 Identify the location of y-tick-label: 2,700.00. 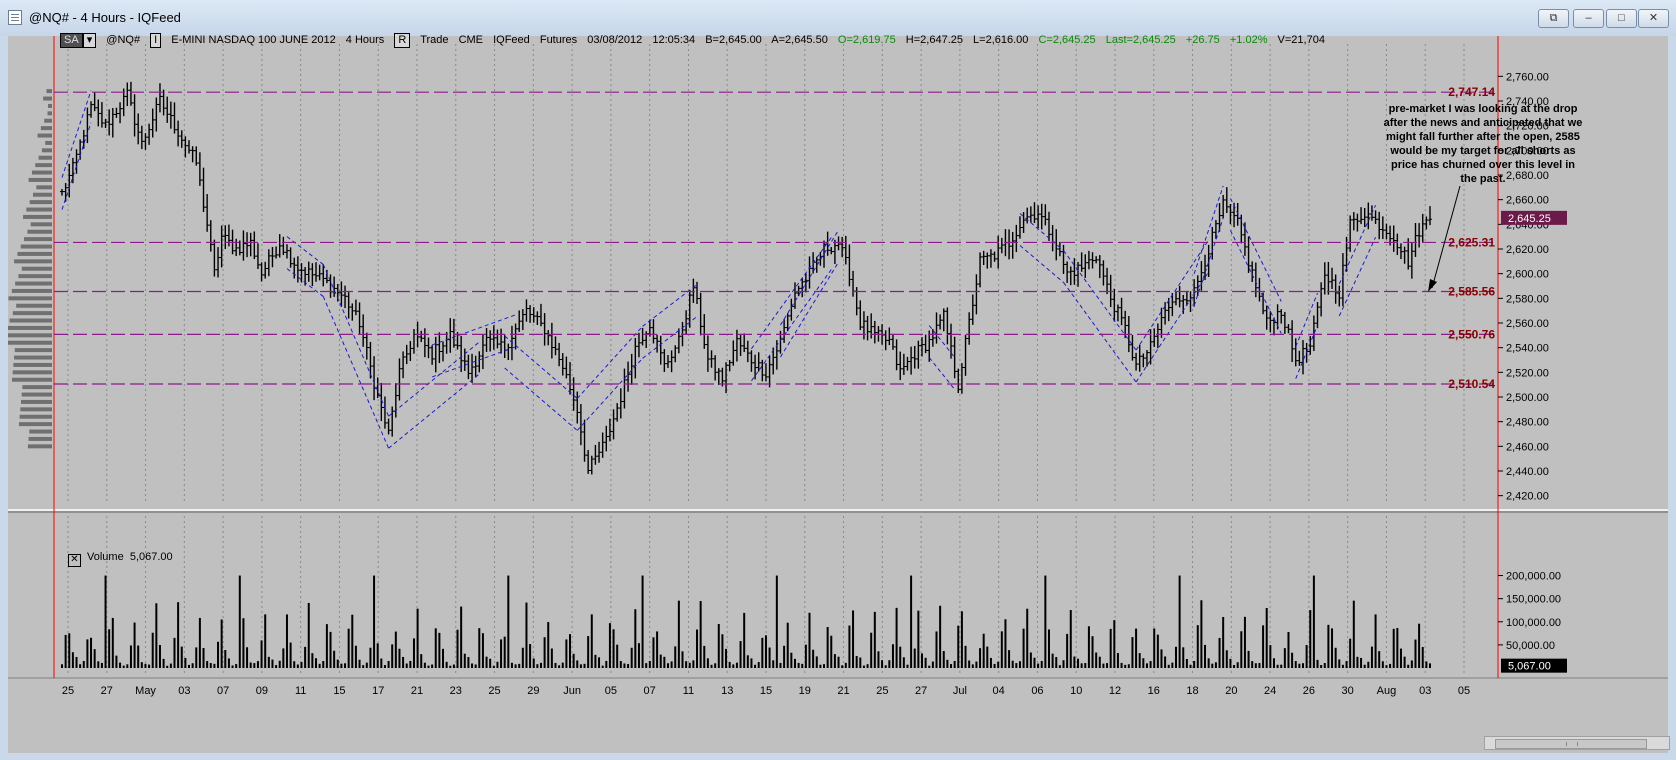
(1527, 151).